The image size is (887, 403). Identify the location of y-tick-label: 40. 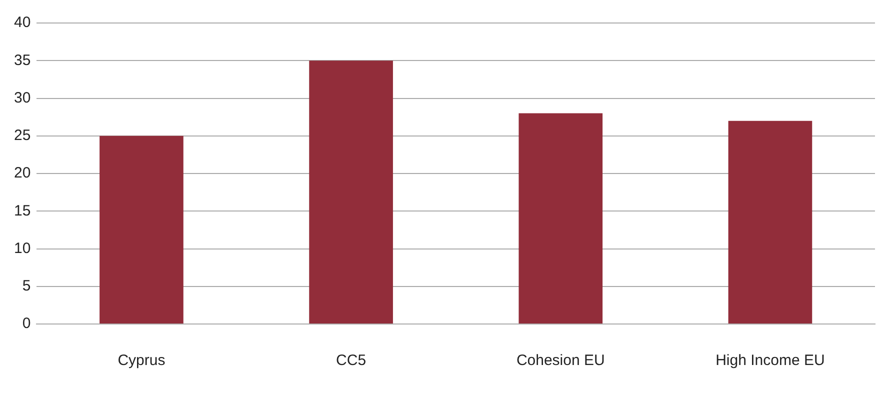
(22, 23).